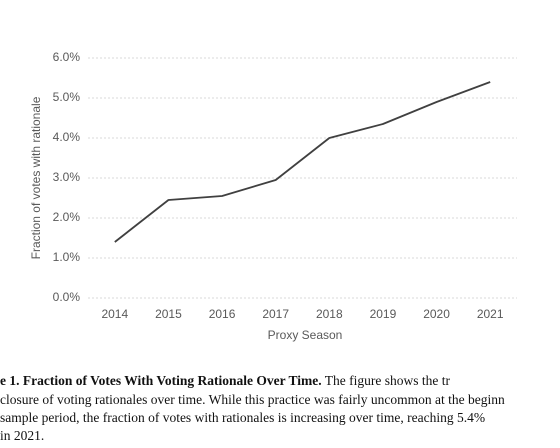 This screenshot has height=448, width=560. Describe the element at coordinates (67, 217) in the screenshot. I see `y-tick-label: 2.0%` at that location.